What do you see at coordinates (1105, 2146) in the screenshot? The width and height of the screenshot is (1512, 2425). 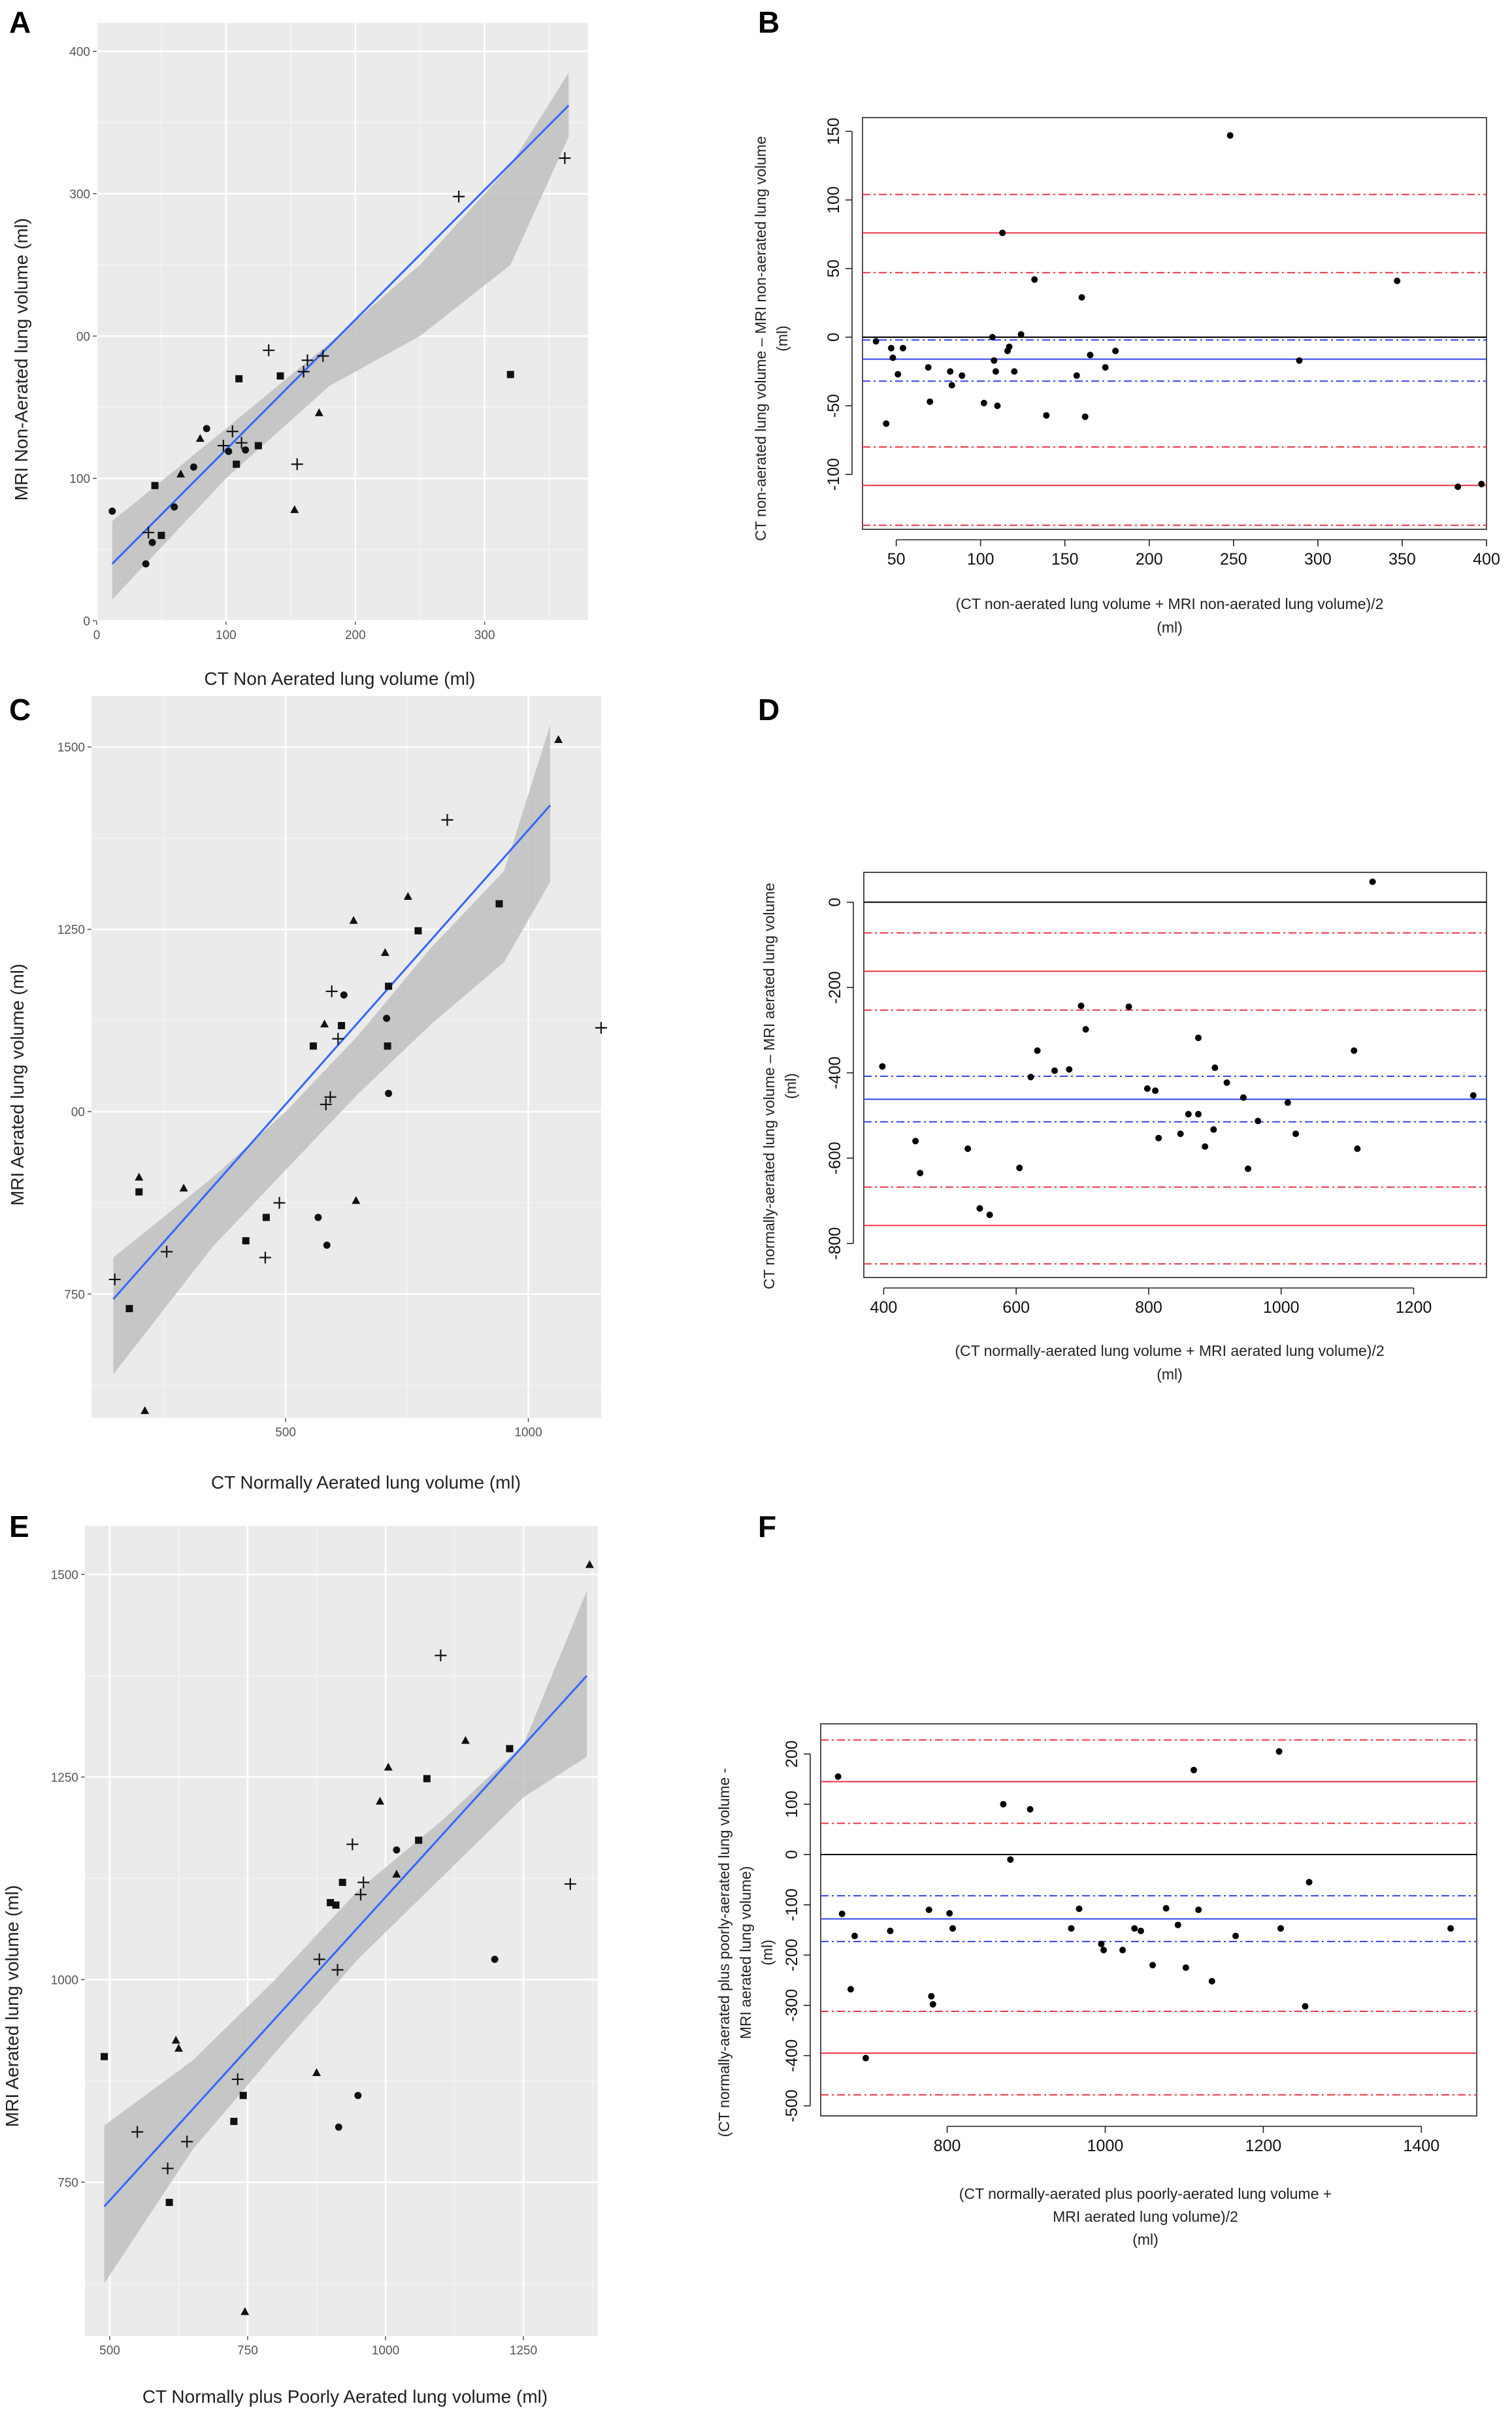 I see `panel-f-x-tick-label: 1000` at bounding box center [1105, 2146].